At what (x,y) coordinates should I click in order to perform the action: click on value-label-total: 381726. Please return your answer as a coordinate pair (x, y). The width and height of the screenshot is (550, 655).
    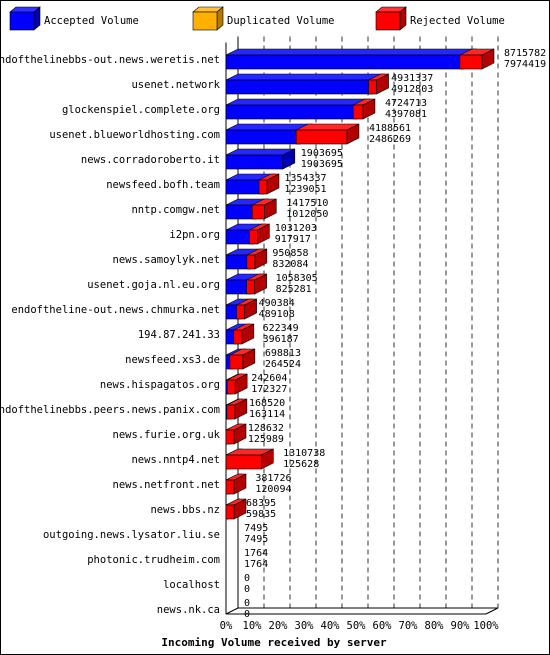
    Looking at the image, I should click on (273, 478).